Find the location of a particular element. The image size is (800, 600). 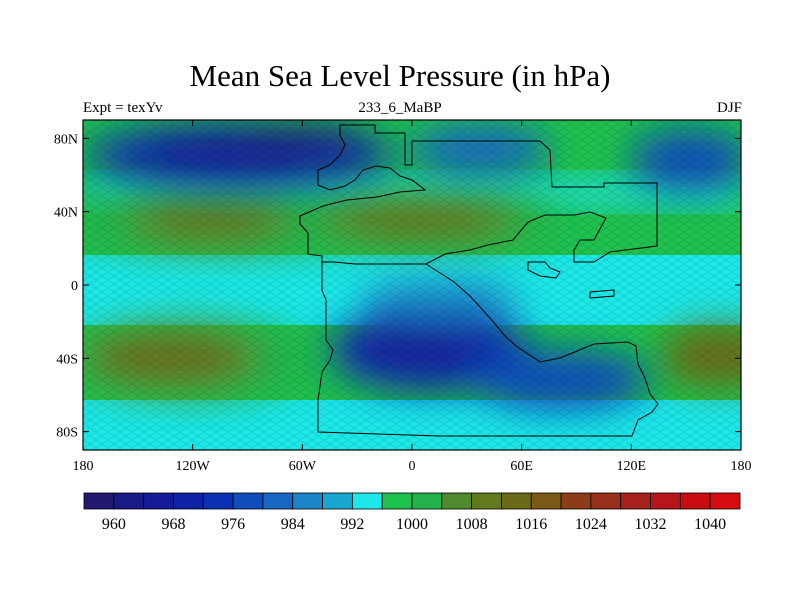

y-tick-label: 80N is located at coordinates (66, 139).